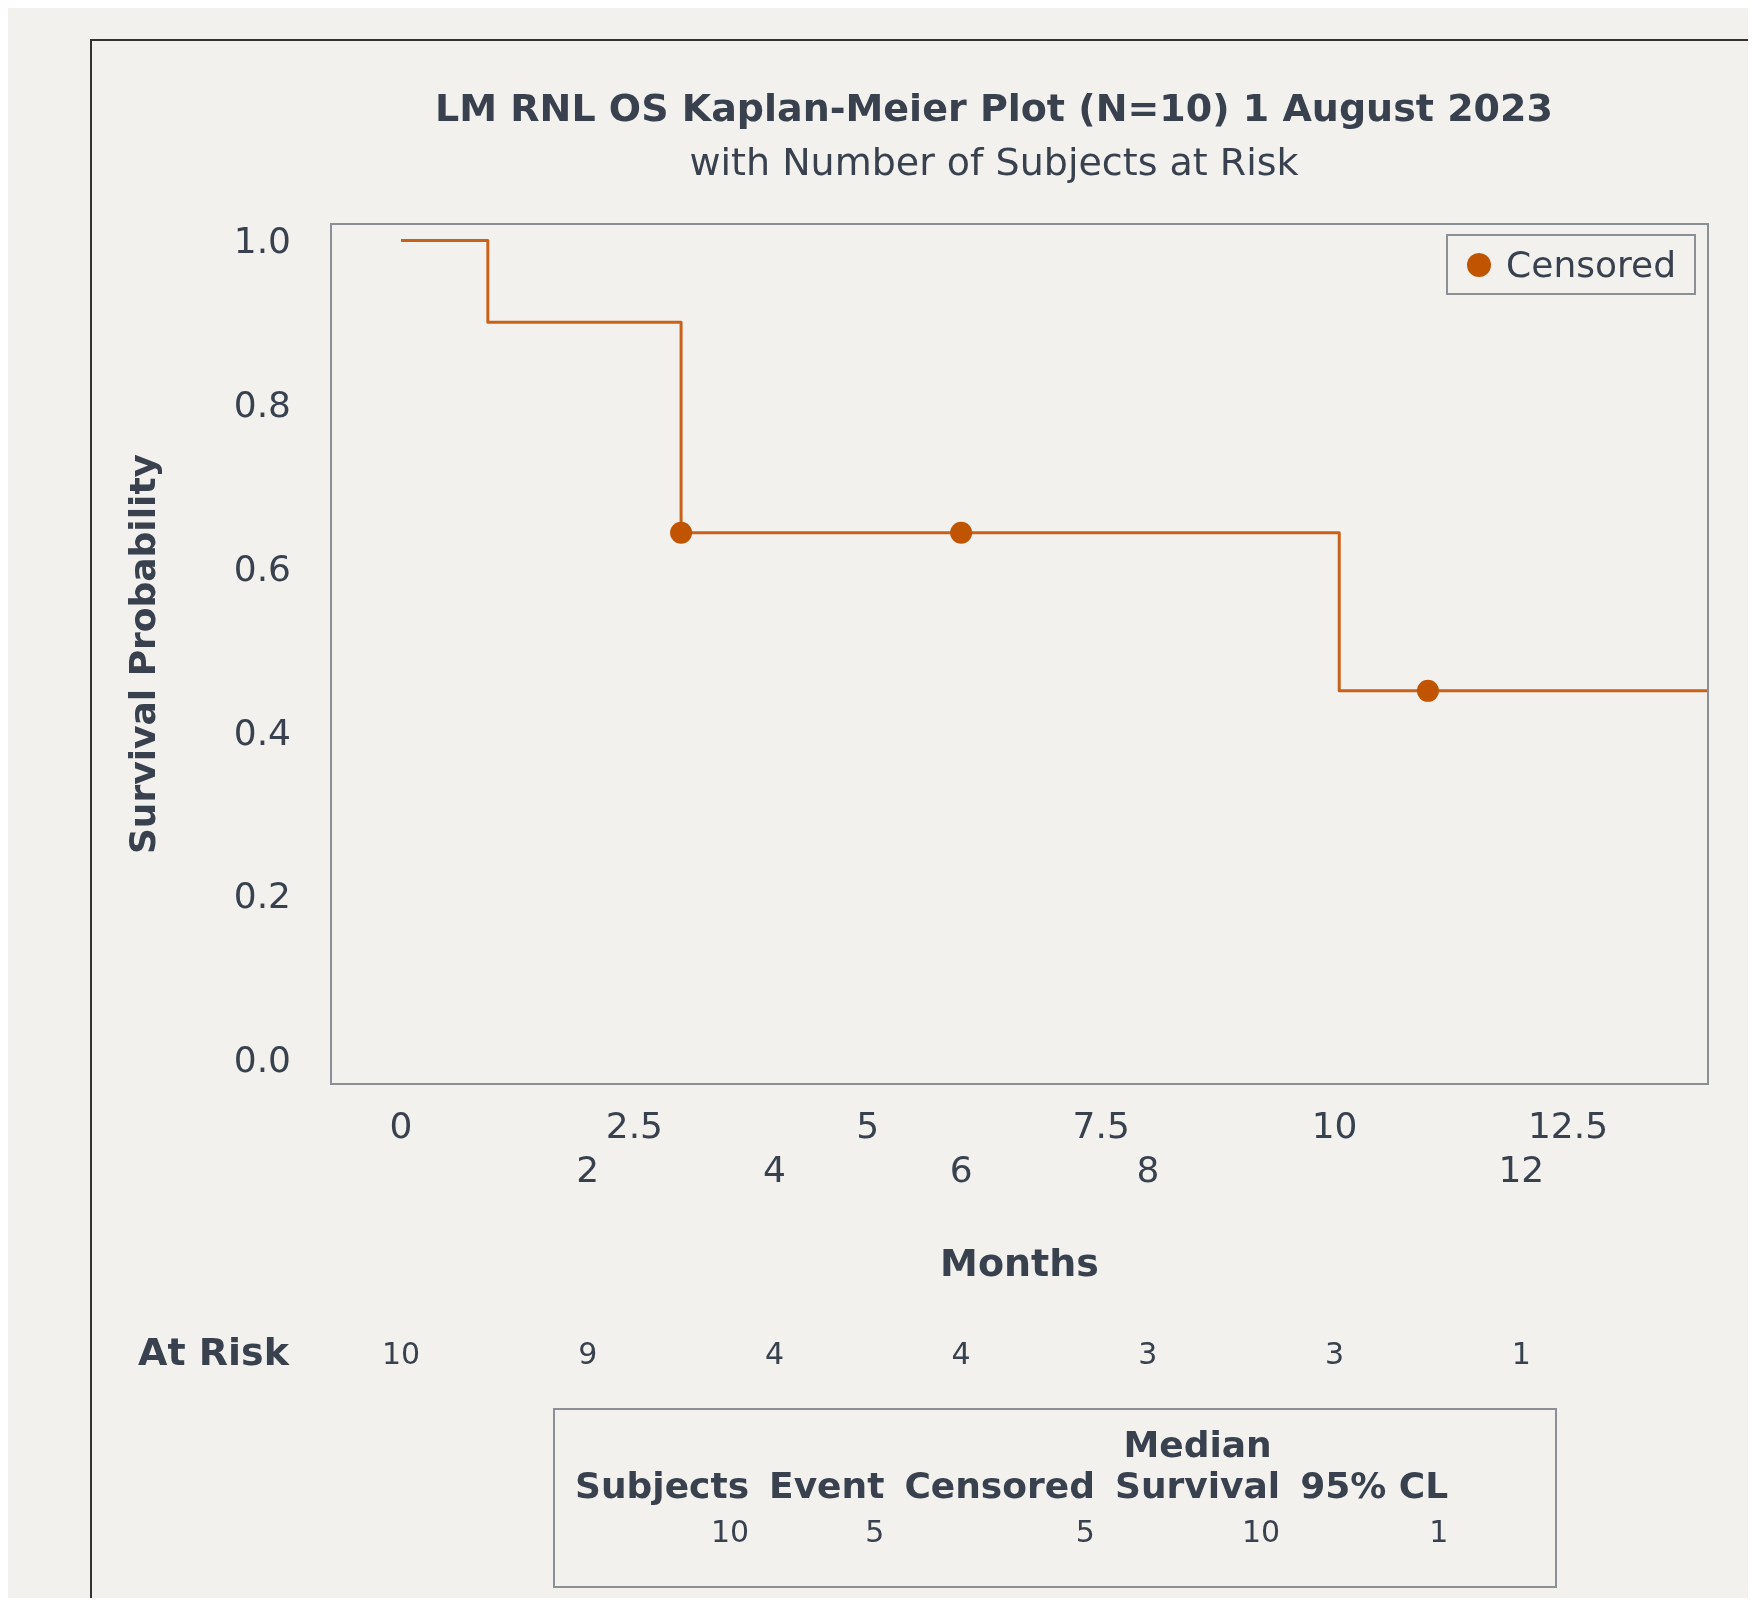 This screenshot has height=1609, width=1756. I want to click on x-tick-label: 7.5, so click(1101, 1125).